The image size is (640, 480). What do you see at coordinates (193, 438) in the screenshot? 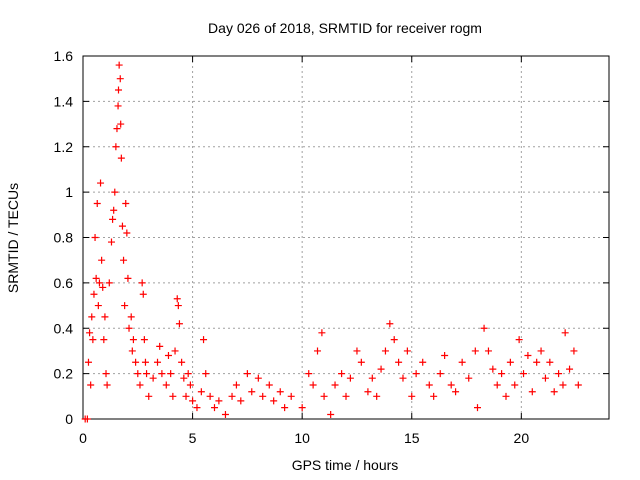
I see `x-tick-label: 5` at bounding box center [193, 438].